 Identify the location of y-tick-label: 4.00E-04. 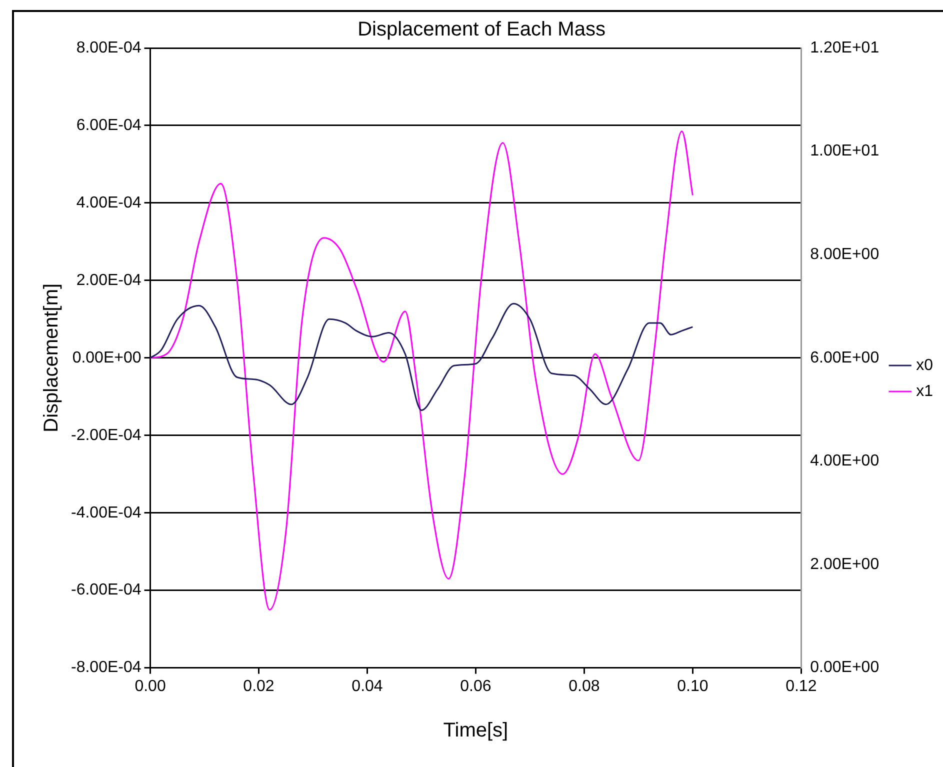
(109, 203).